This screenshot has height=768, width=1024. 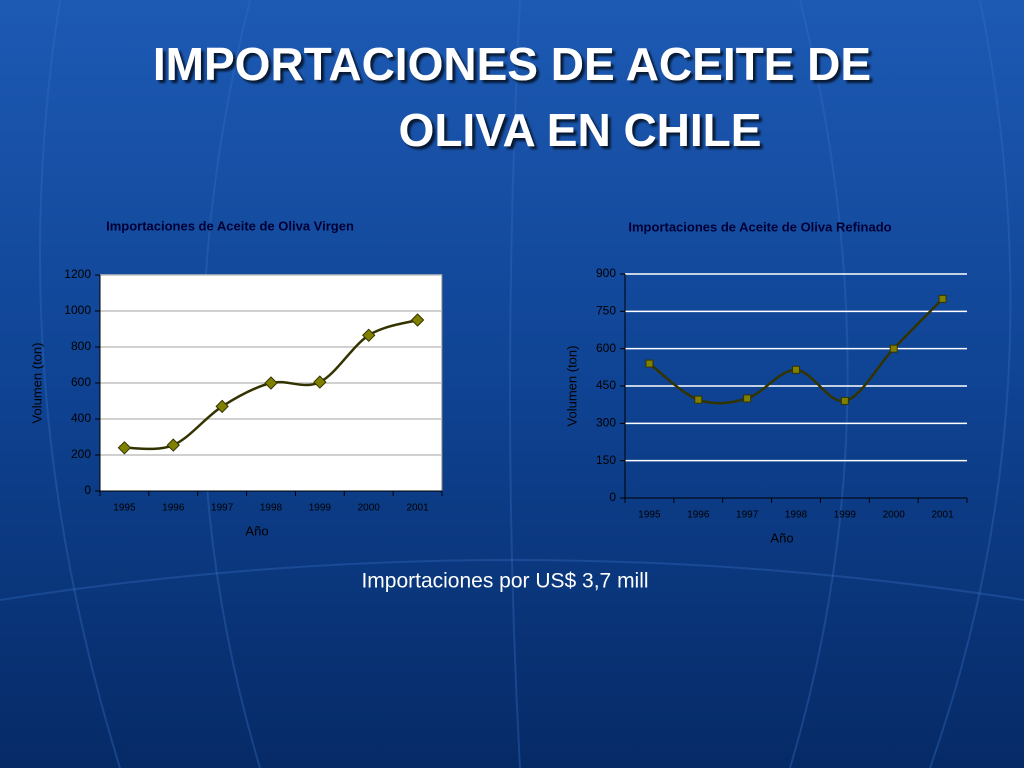 I want to click on y-tick-label: 750, so click(x=606, y=311).